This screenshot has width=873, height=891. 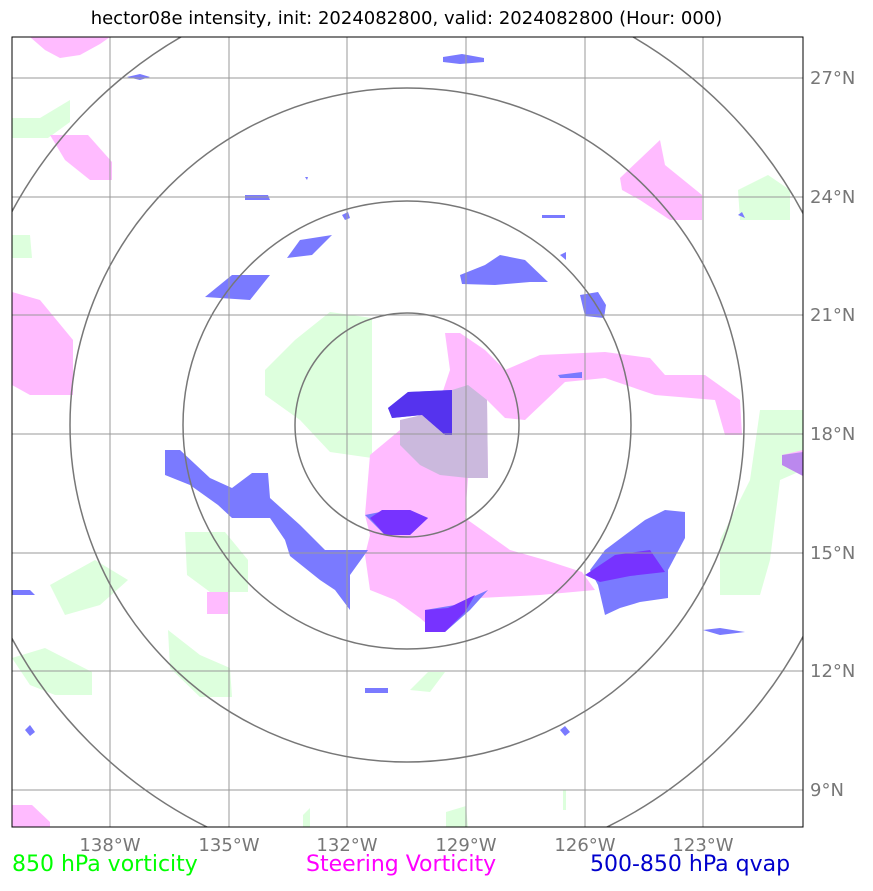 I want to click on lat-tick: 27°N, so click(x=832, y=78).